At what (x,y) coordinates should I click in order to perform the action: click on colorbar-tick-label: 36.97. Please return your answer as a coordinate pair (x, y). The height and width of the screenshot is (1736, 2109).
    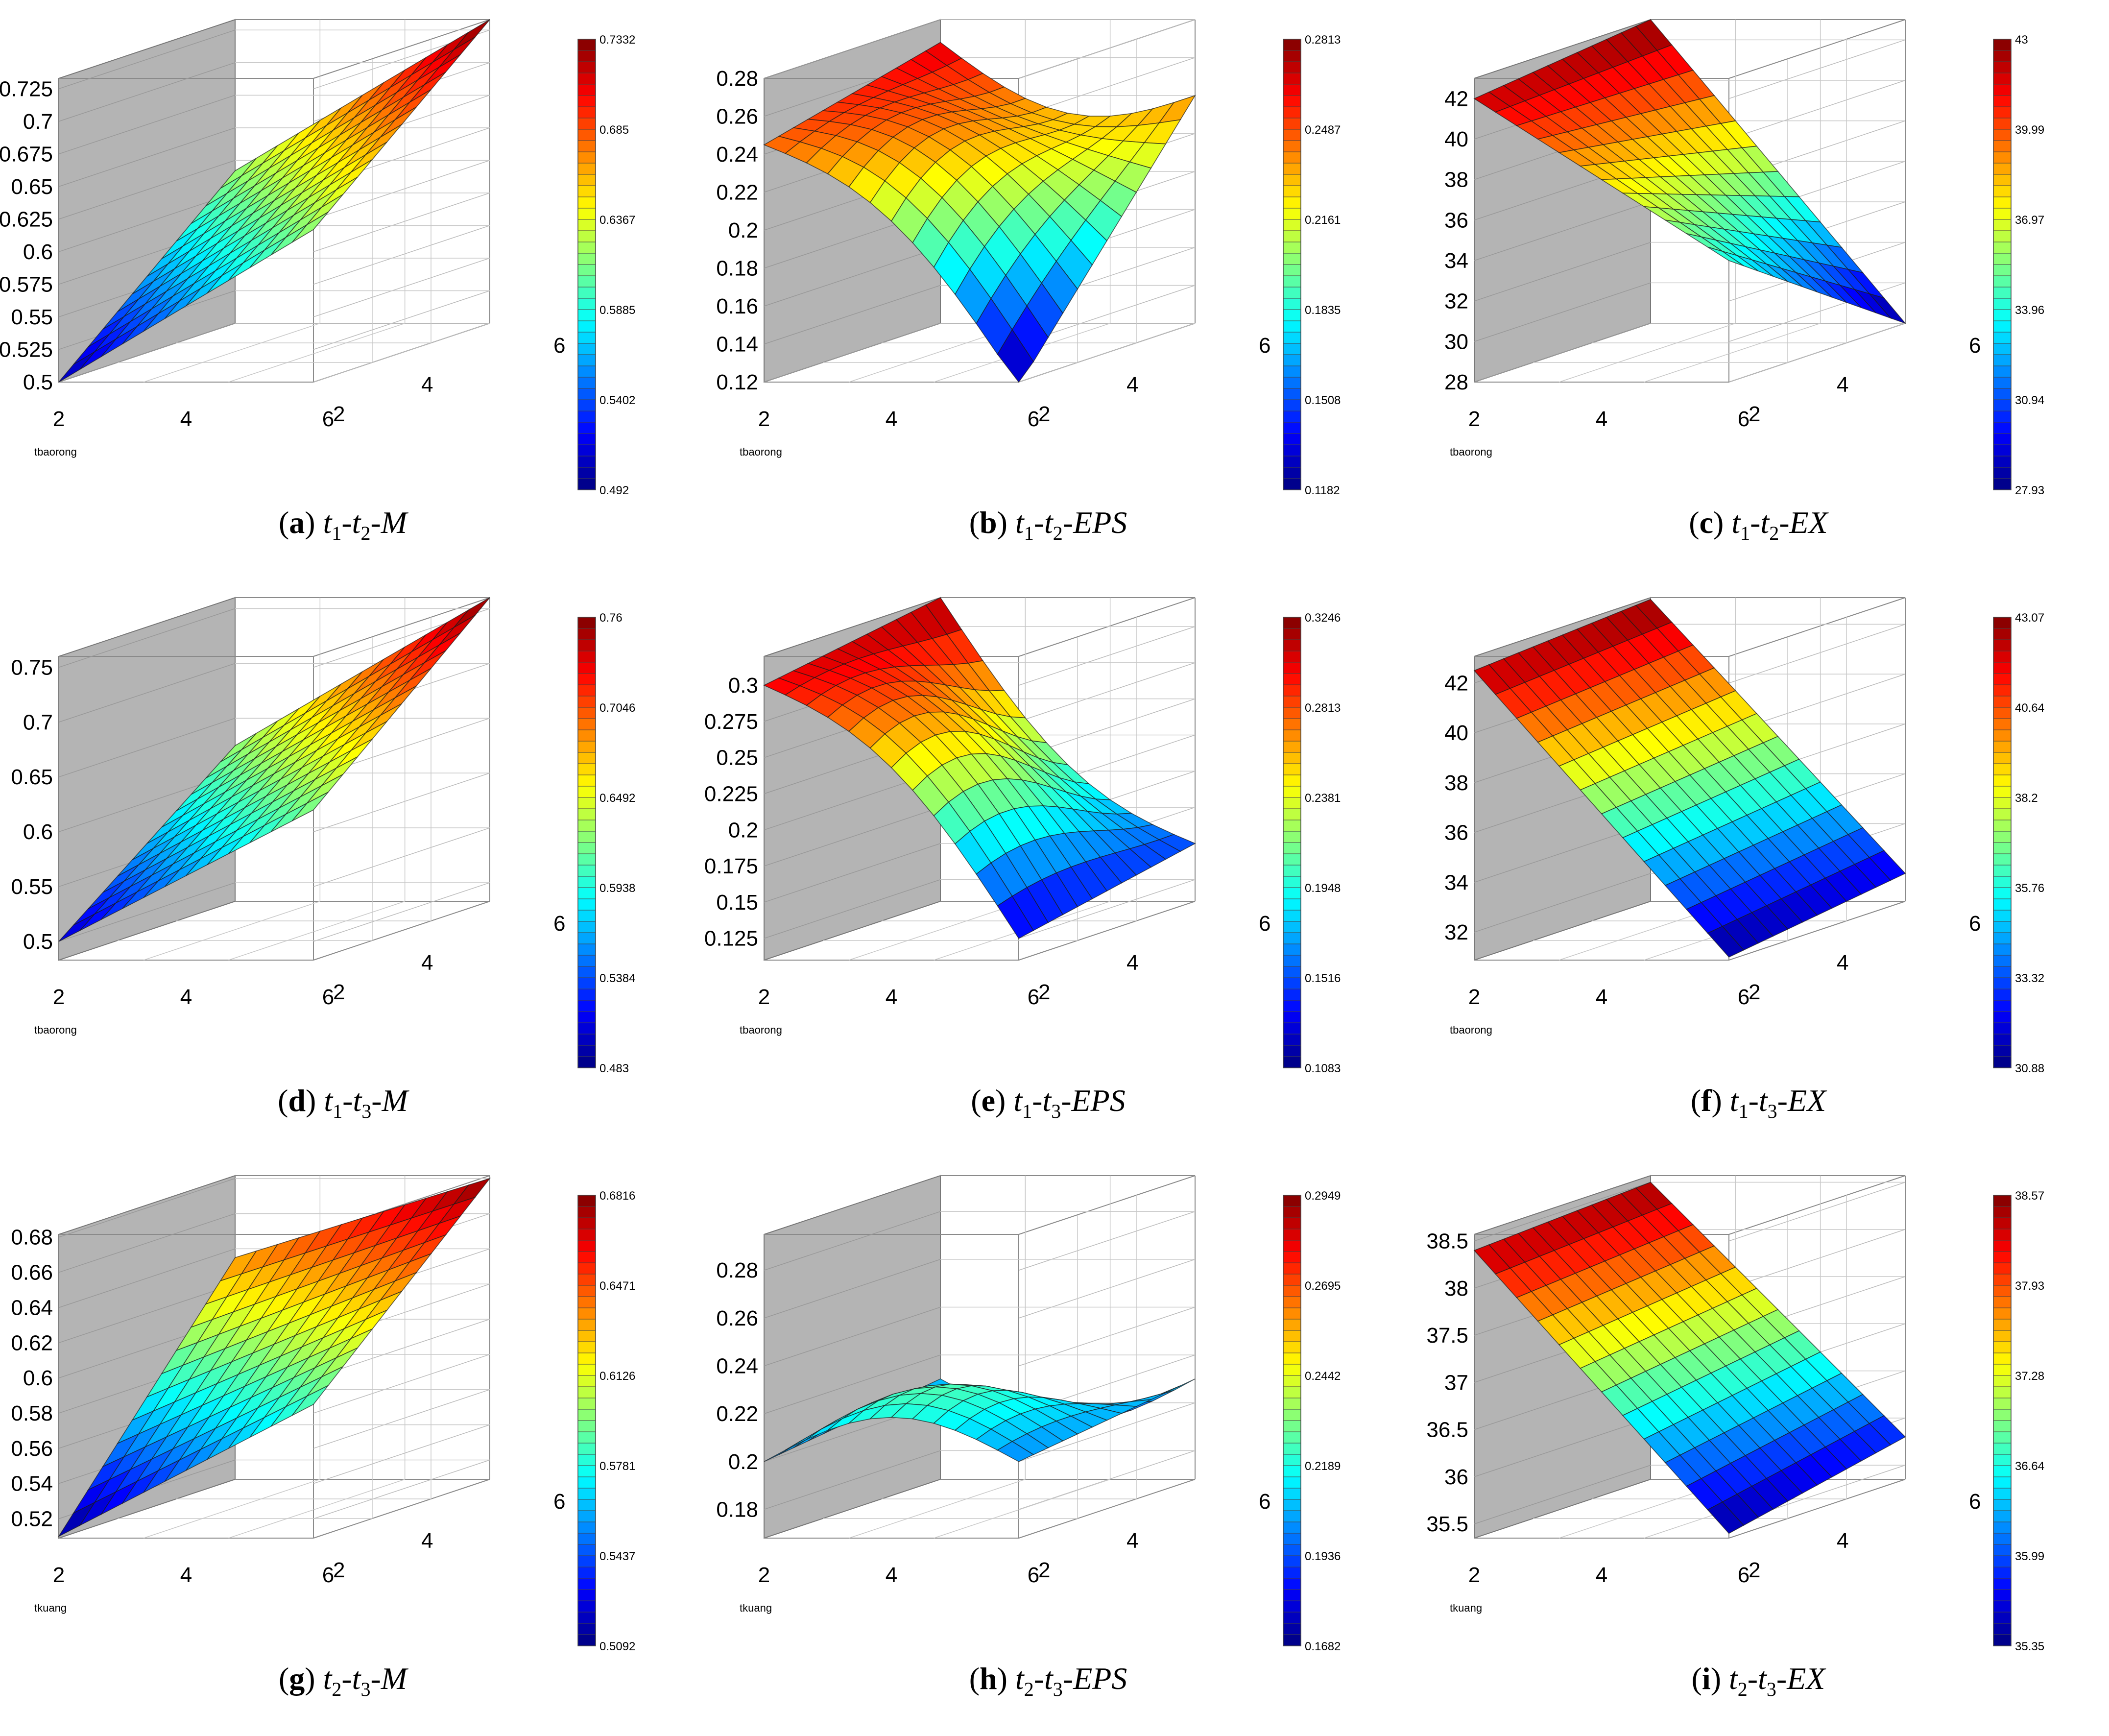
    Looking at the image, I should click on (2029, 220).